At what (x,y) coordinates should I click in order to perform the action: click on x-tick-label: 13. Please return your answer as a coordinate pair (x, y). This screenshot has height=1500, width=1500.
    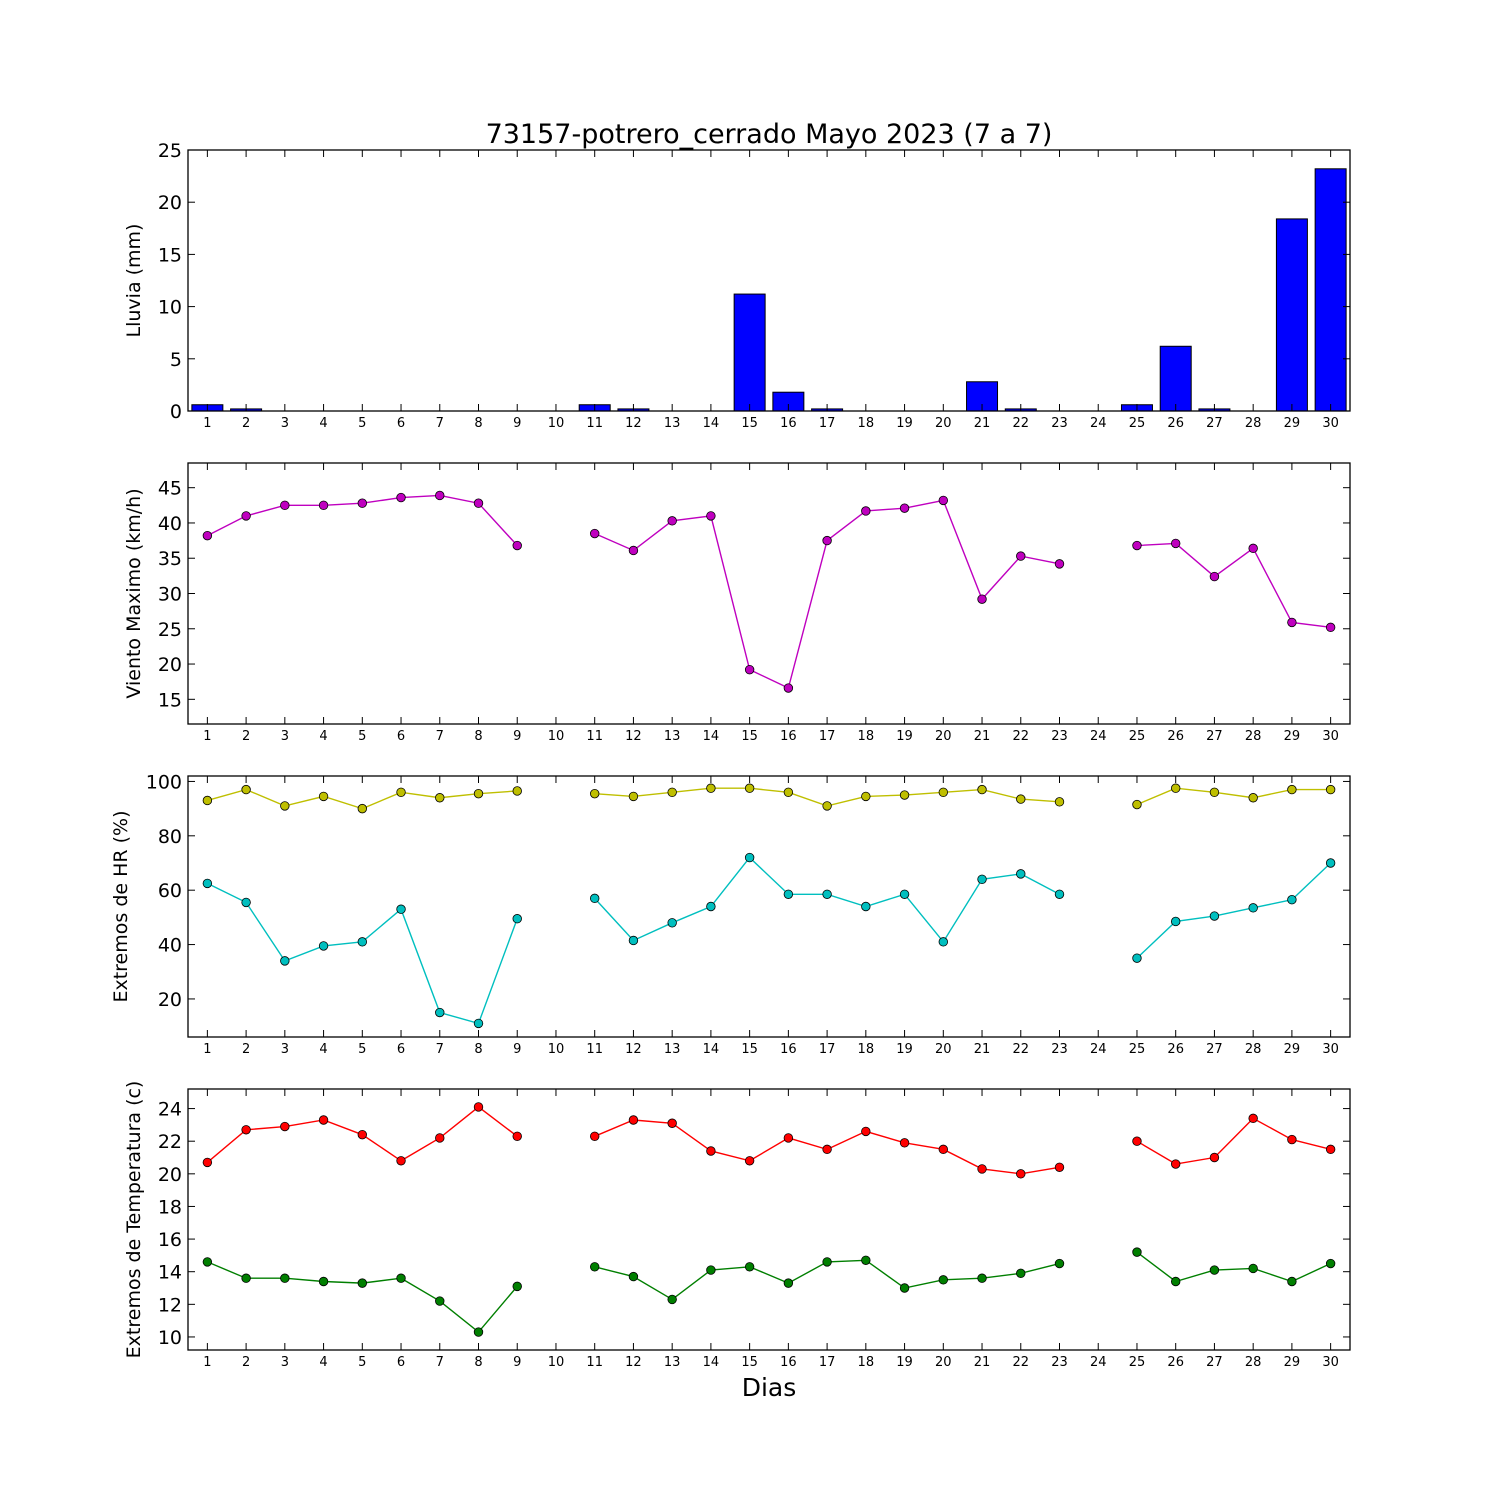
    Looking at the image, I should click on (672, 736).